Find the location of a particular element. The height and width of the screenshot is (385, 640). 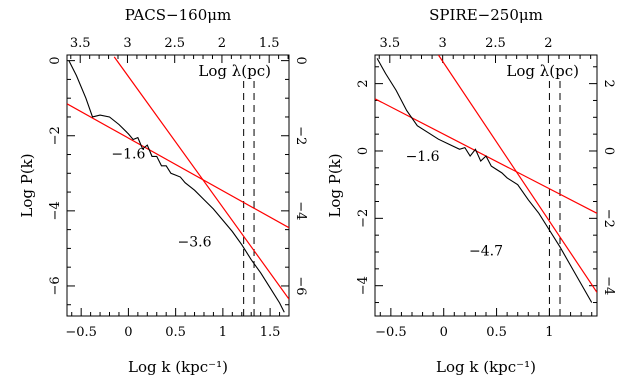

top-tick-label: 1.5 is located at coordinates (269, 43).